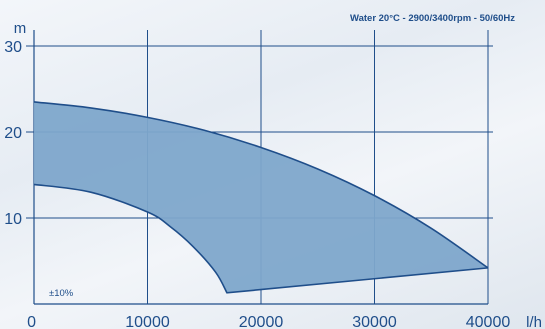 Image resolution: width=545 pixels, height=329 pixels. I want to click on x-tick-label: 40000, so click(488, 321).